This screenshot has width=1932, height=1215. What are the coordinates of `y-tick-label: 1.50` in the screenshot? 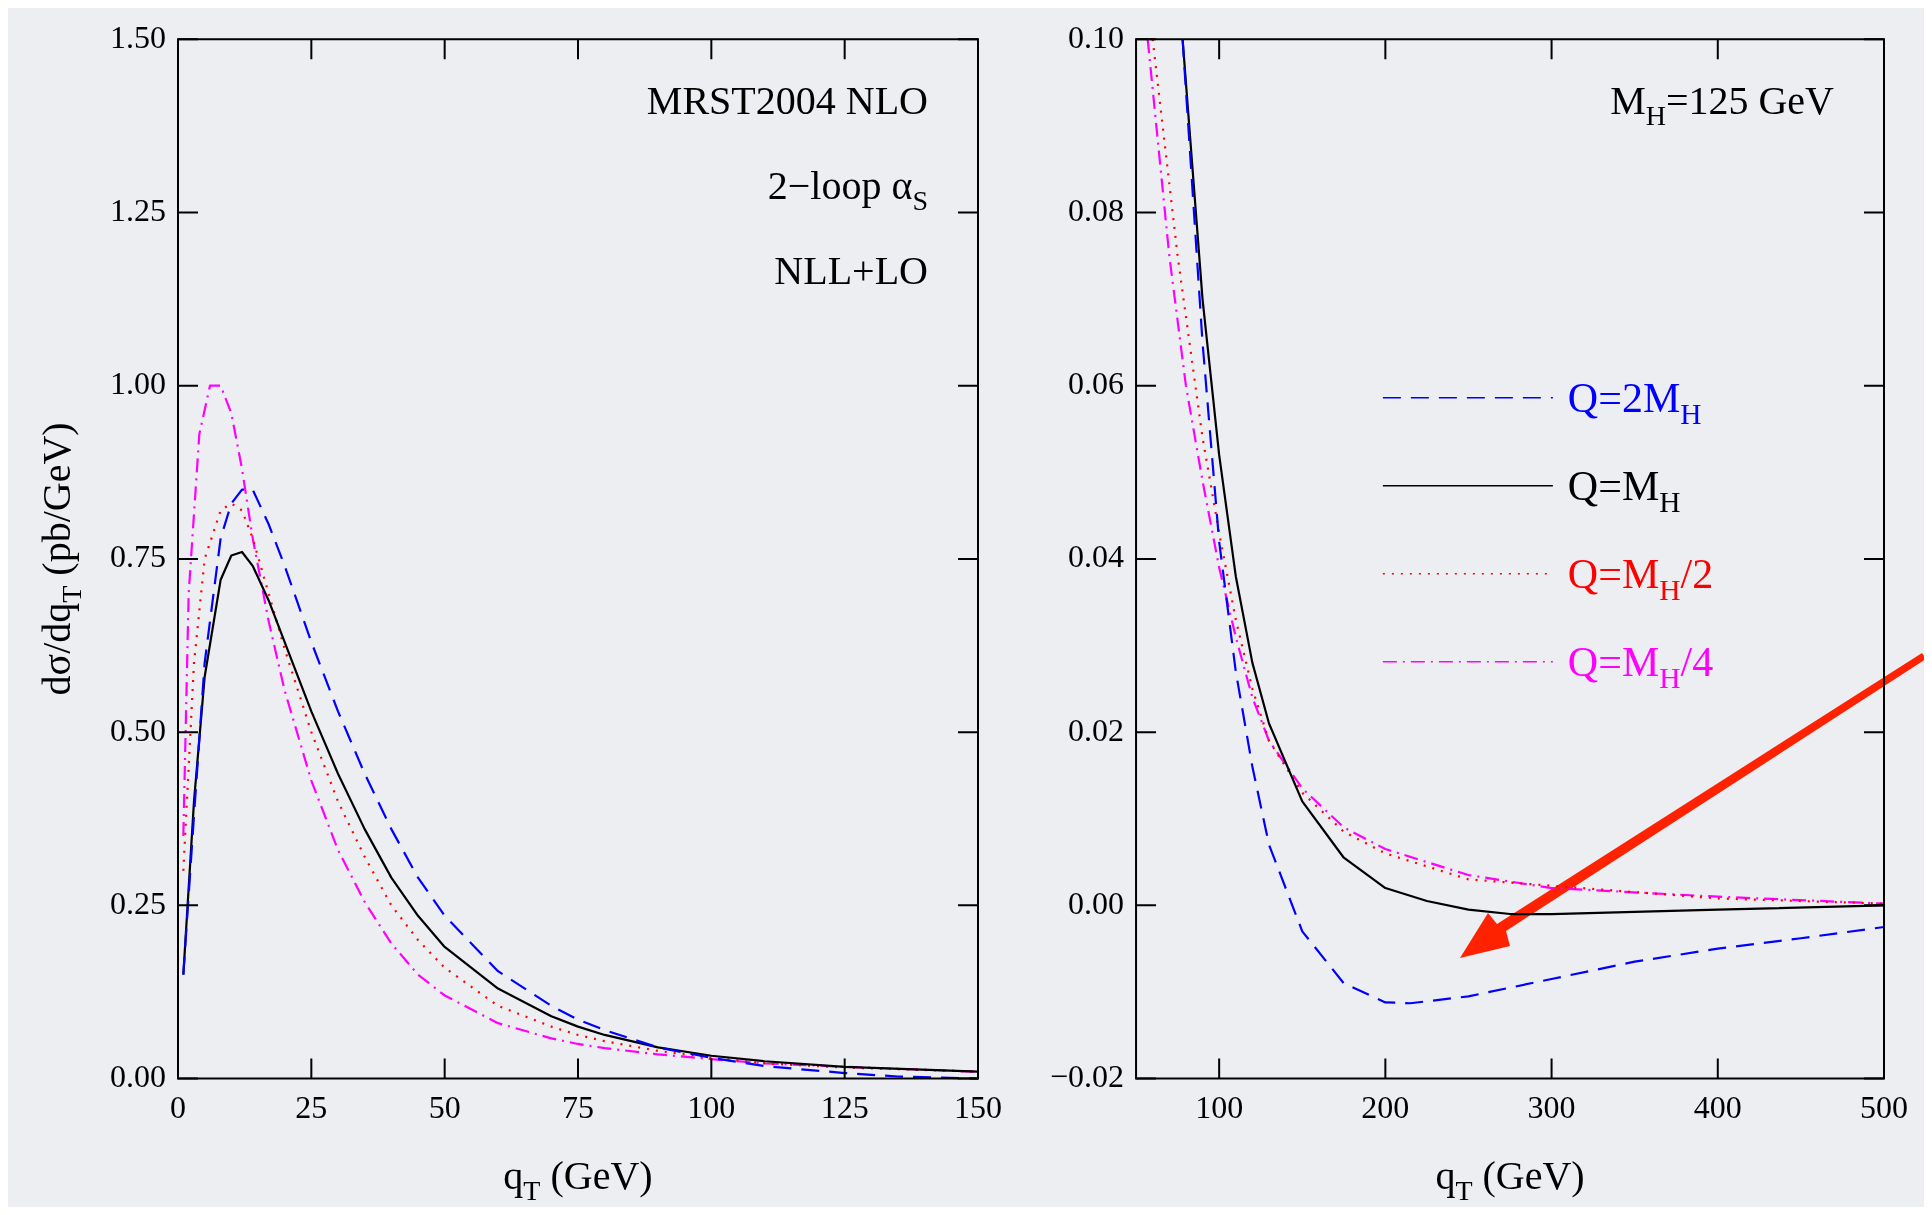 It's located at (138, 36).